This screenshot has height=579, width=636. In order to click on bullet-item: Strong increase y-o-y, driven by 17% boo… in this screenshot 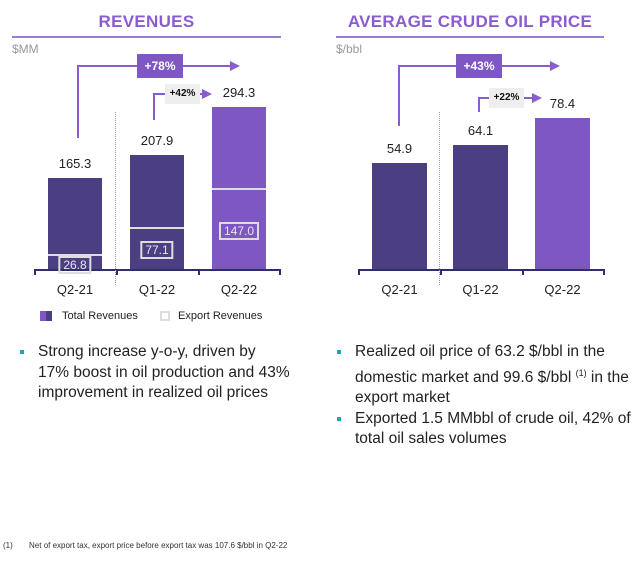, I will do `click(155, 373)`.